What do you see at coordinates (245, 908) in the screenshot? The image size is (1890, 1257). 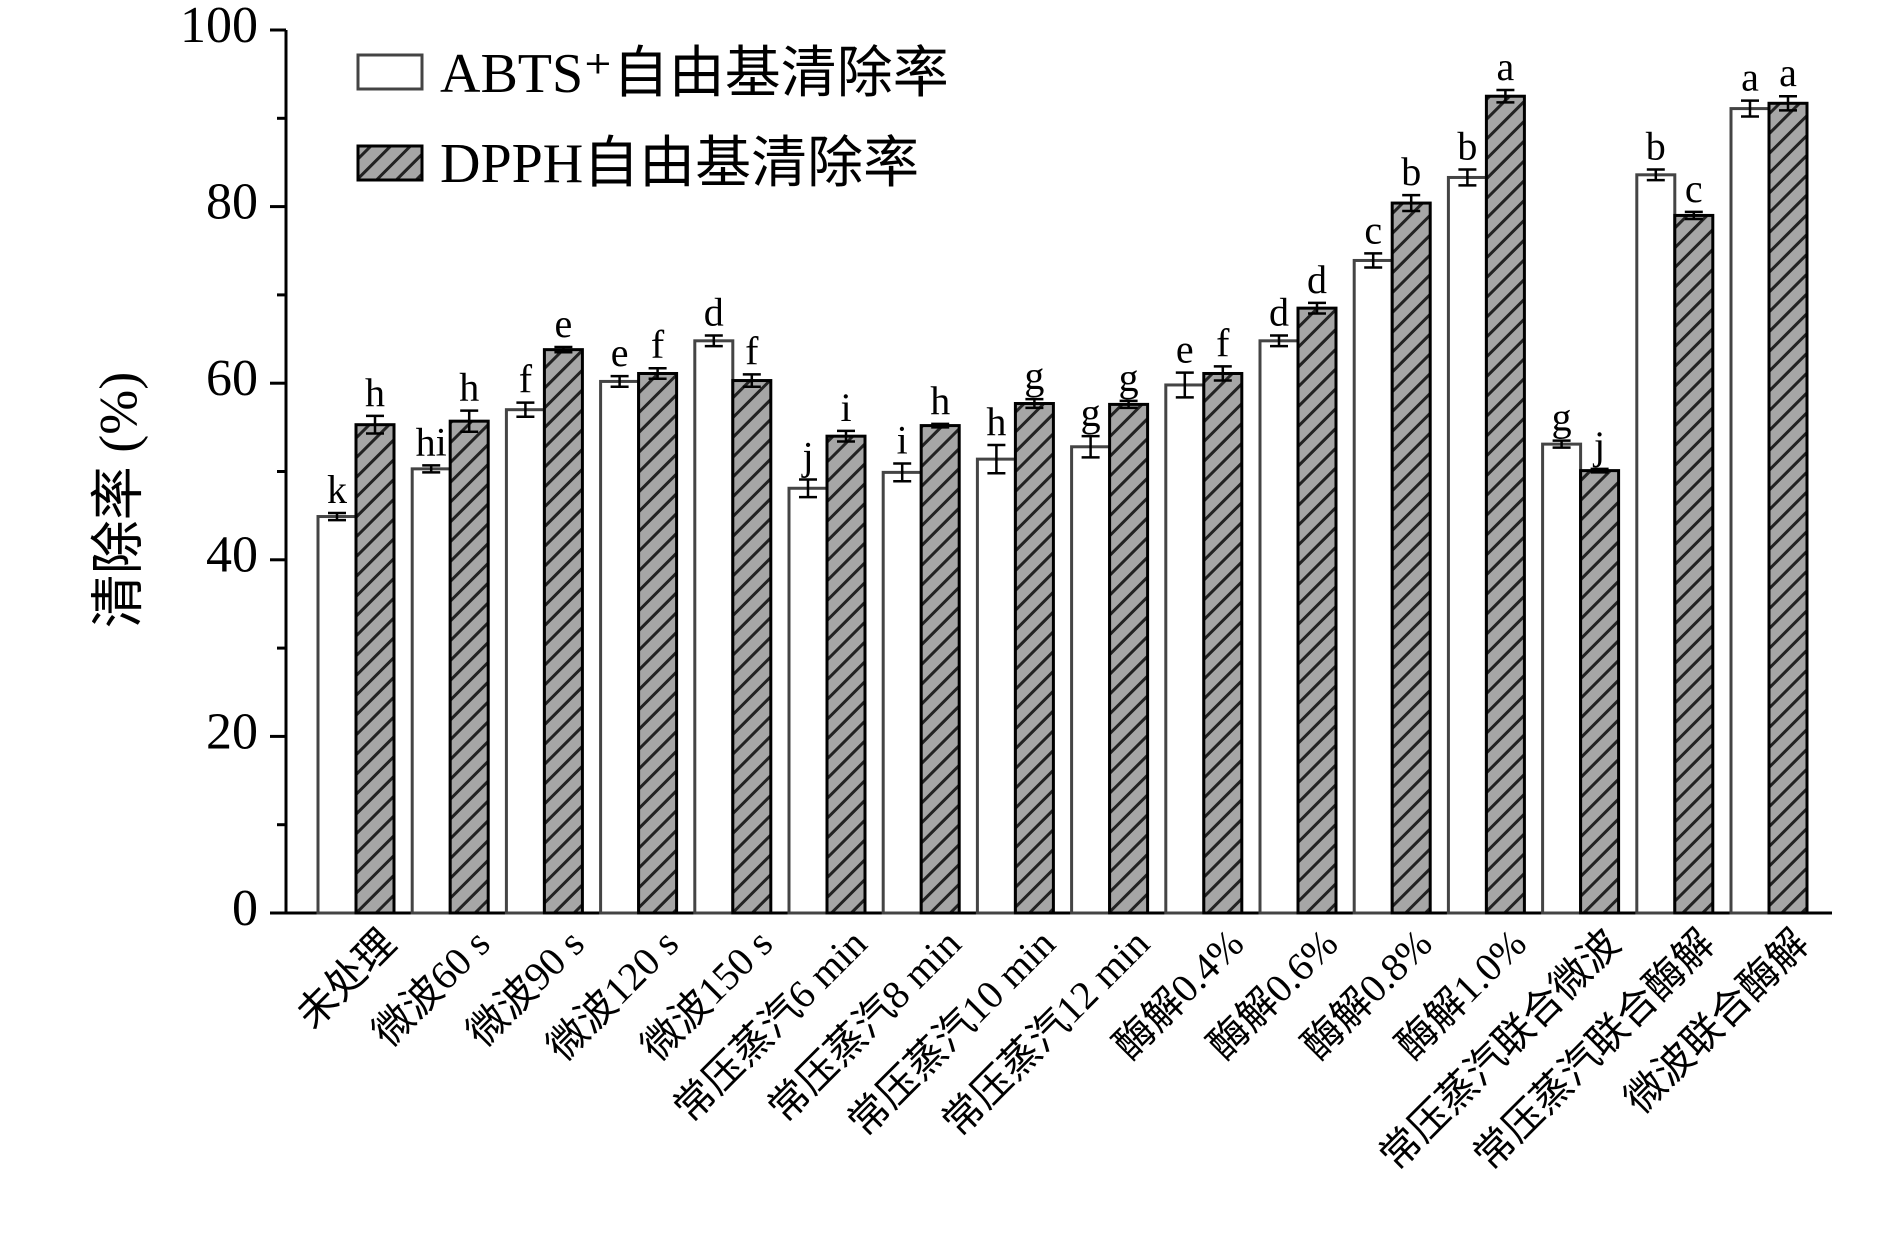 I see `y-tick-label: 0` at bounding box center [245, 908].